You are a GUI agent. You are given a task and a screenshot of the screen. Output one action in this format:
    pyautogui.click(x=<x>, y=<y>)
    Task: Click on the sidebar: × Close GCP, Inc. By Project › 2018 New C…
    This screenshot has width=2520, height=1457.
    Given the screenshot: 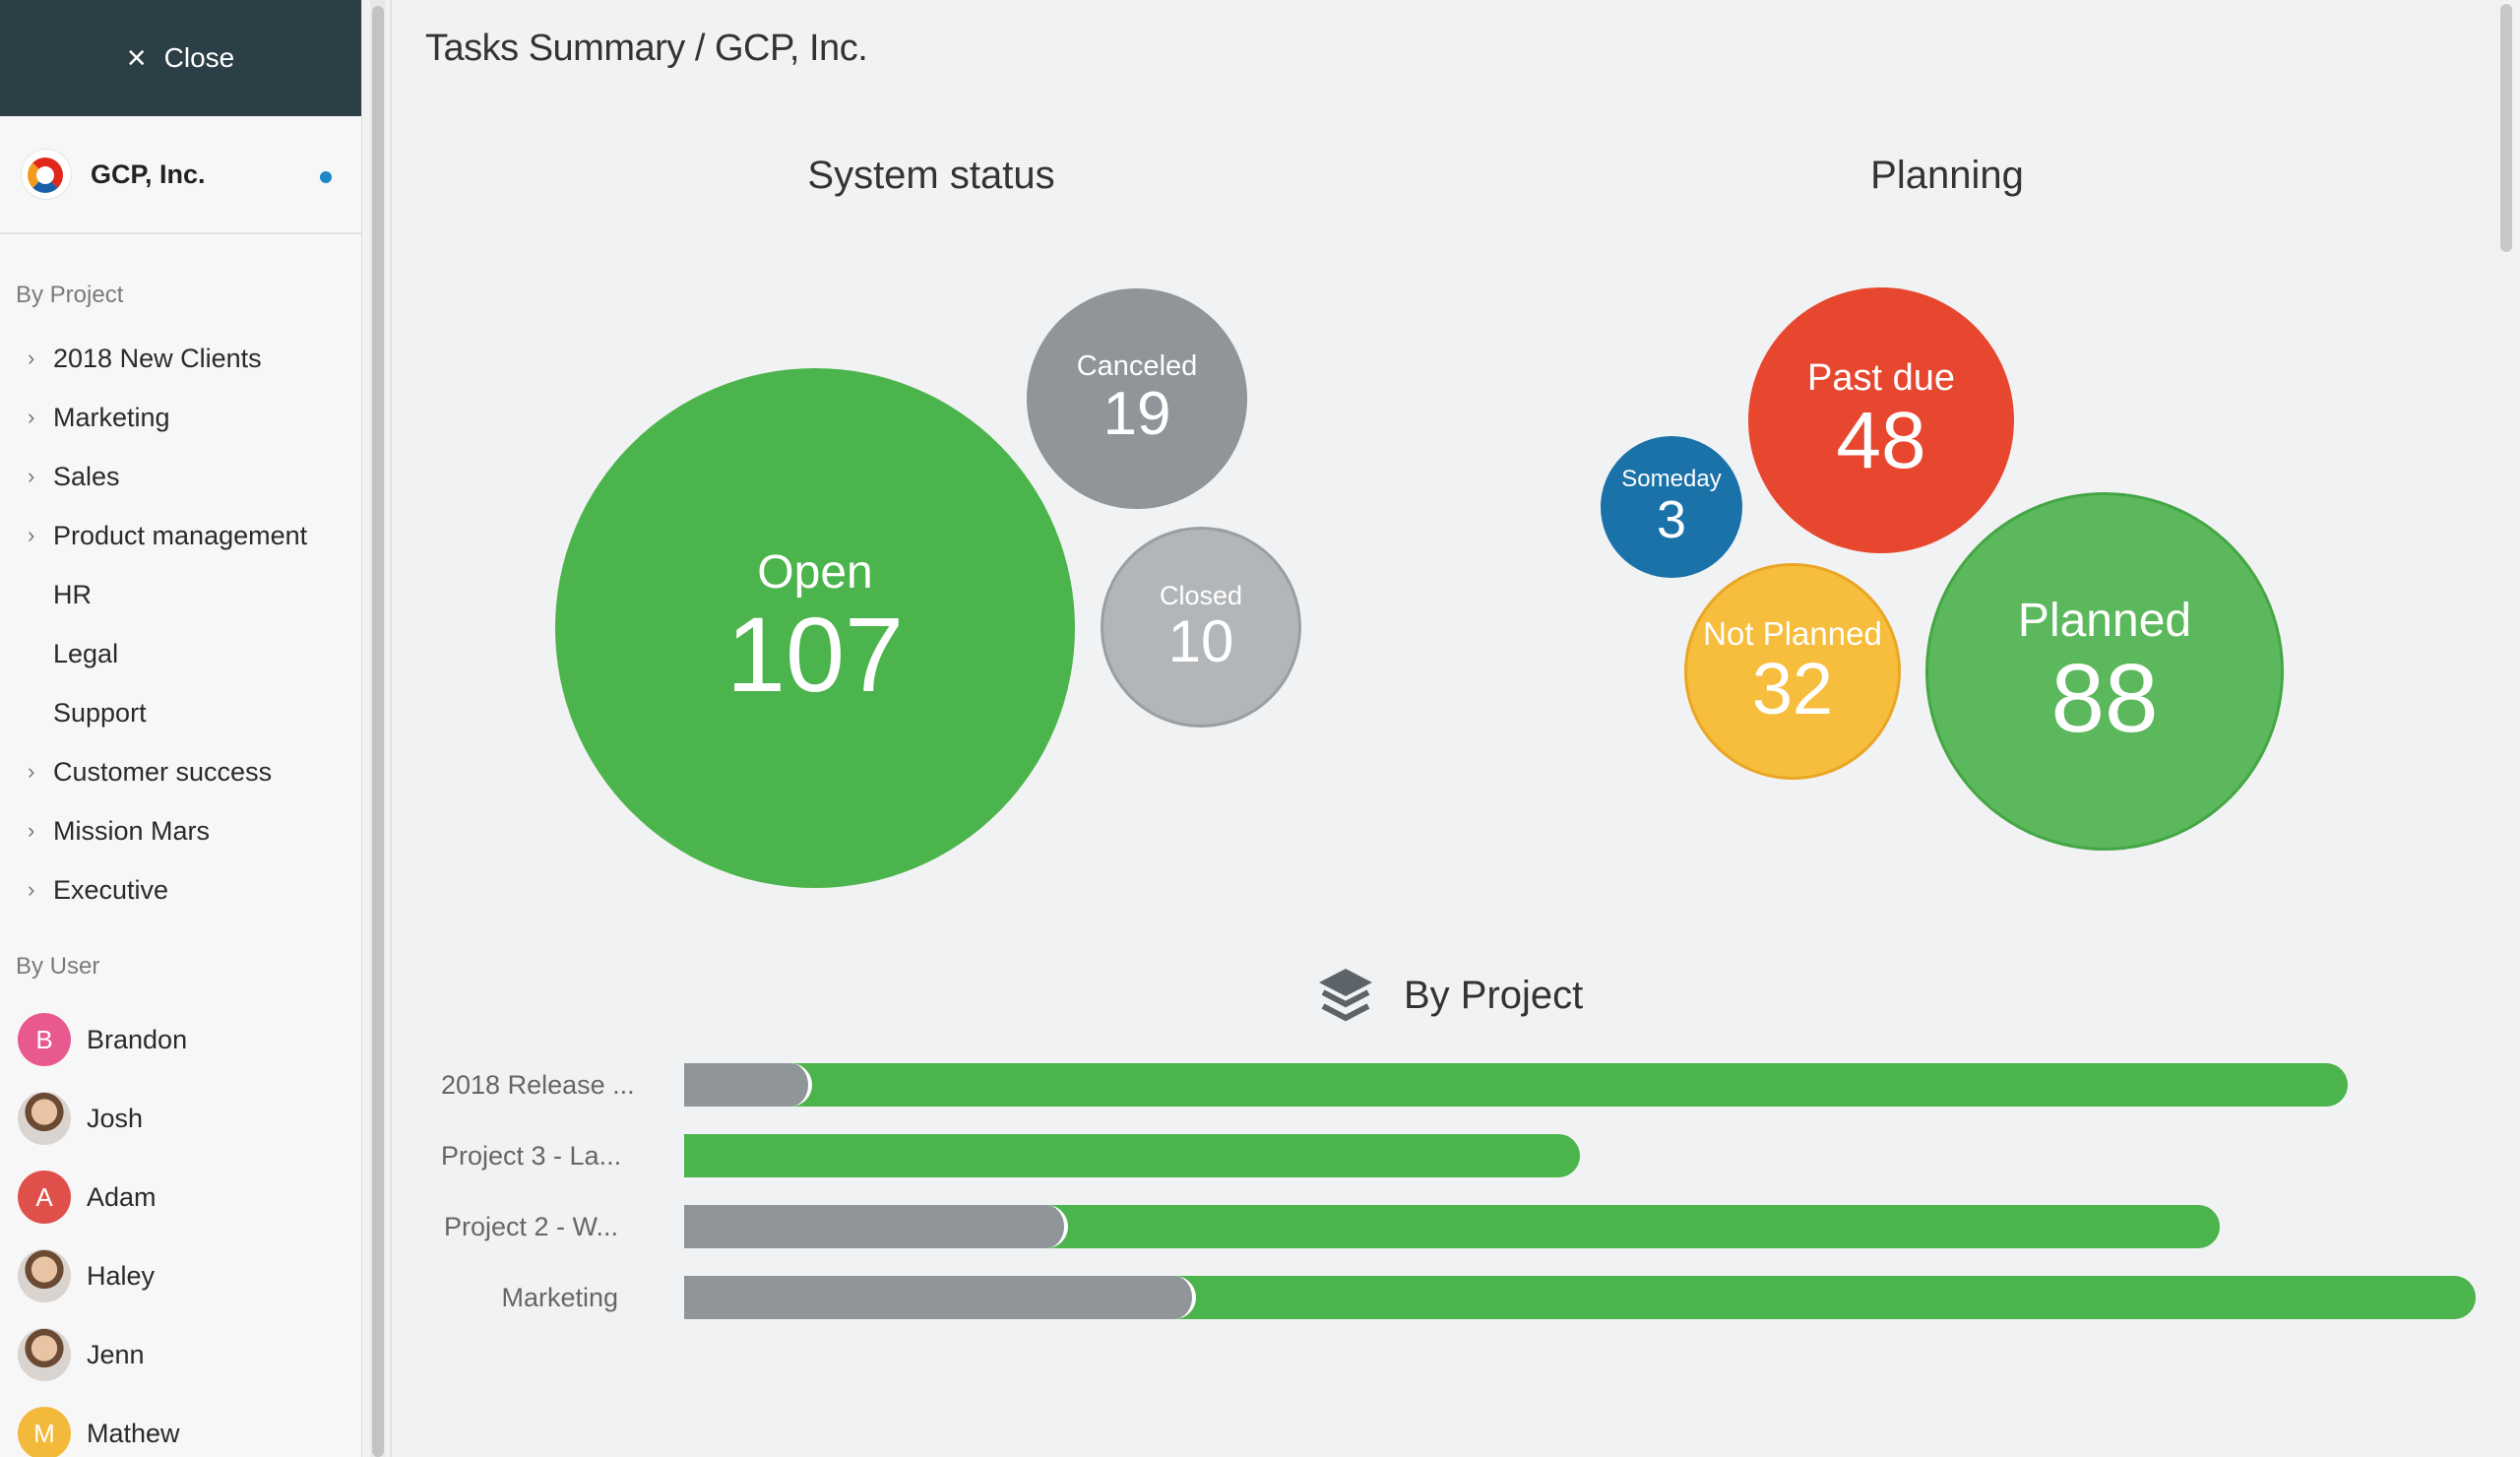 What is the action you would take?
    pyautogui.click(x=181, y=728)
    